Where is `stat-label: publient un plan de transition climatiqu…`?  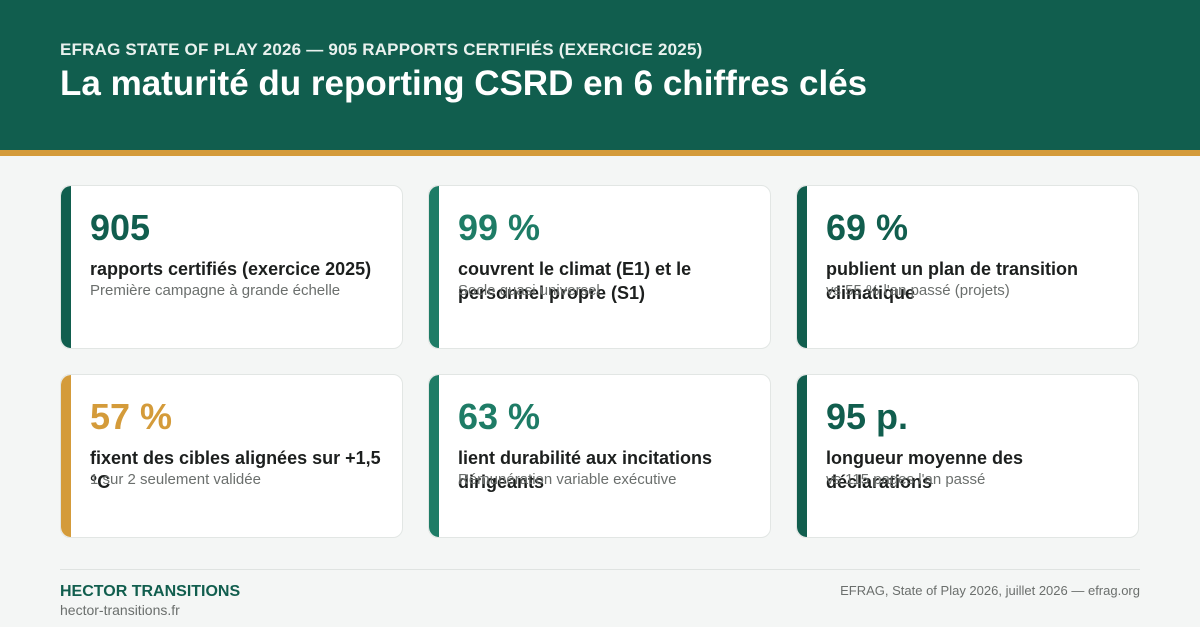 stat-label: publient un plan de transition climatiqu… is located at coordinates (952, 281).